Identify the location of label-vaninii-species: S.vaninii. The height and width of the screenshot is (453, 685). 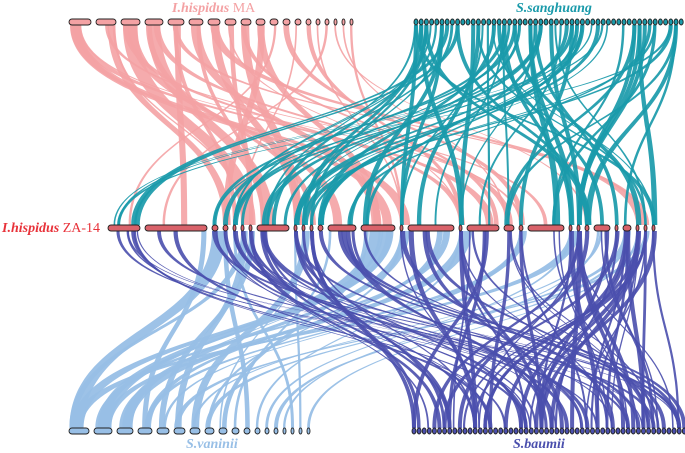
(212, 444).